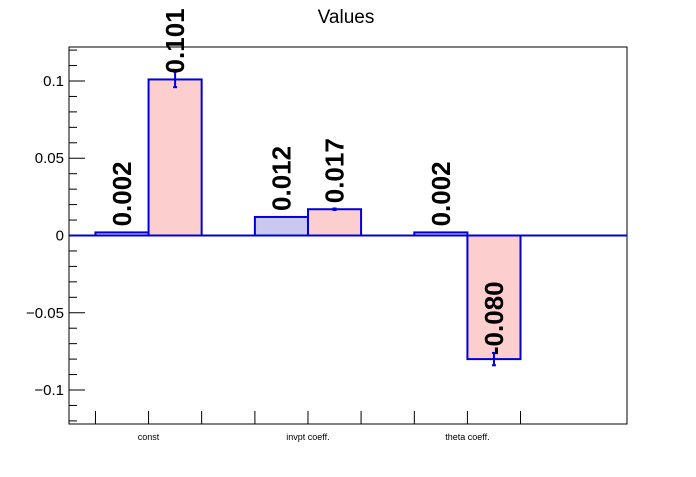 The image size is (696, 477). Describe the element at coordinates (307, 437) in the screenshot. I see `category-label: invpt coeff.` at that location.